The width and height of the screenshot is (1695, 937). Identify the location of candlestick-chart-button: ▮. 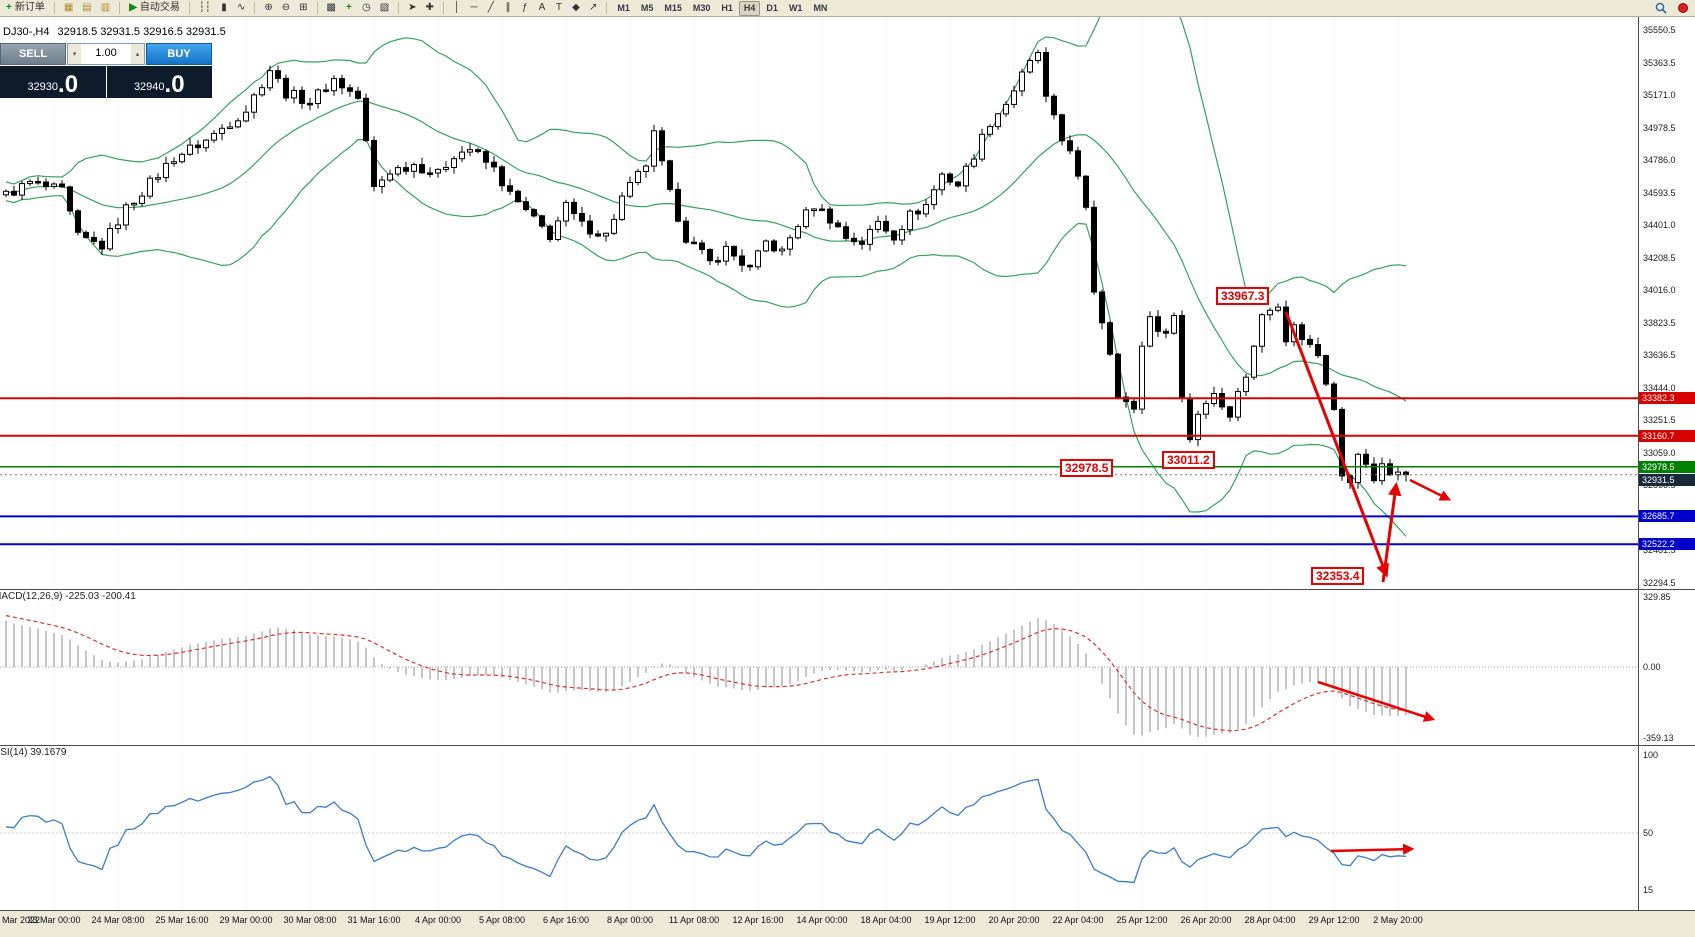
(224, 8).